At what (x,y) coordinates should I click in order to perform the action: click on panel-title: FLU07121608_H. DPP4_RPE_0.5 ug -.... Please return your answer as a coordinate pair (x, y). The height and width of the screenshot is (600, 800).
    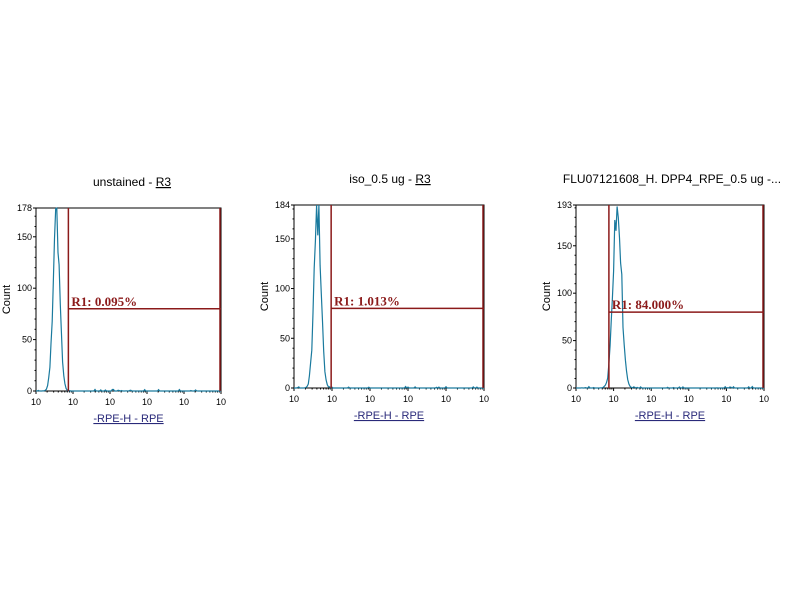
    Looking at the image, I should click on (672, 179).